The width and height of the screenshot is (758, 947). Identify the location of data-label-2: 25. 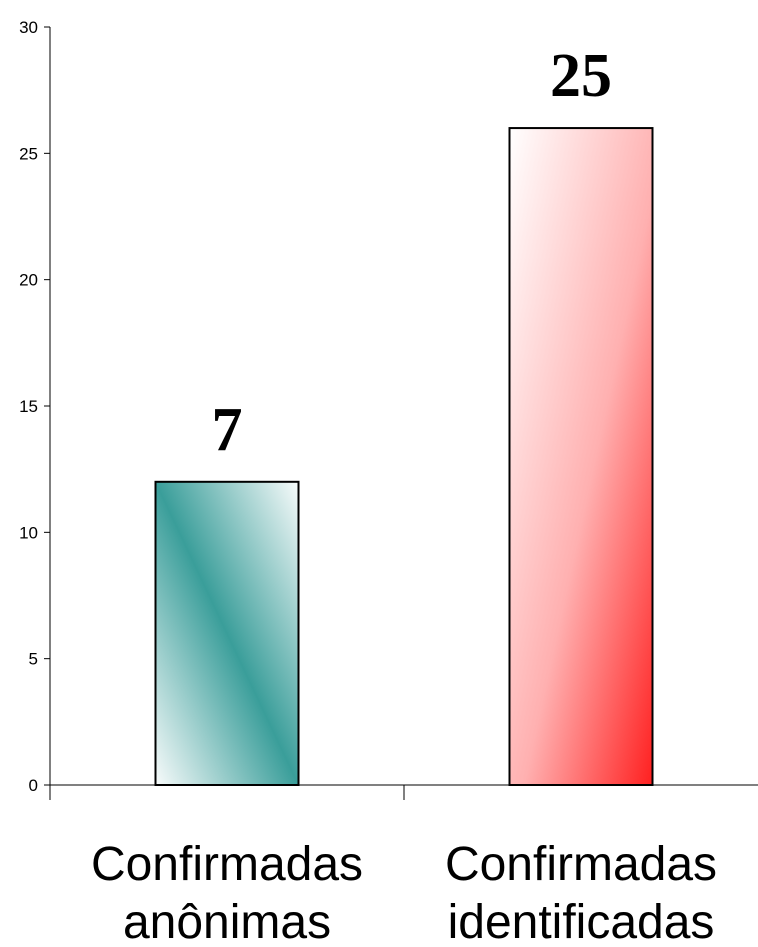
(581, 76).